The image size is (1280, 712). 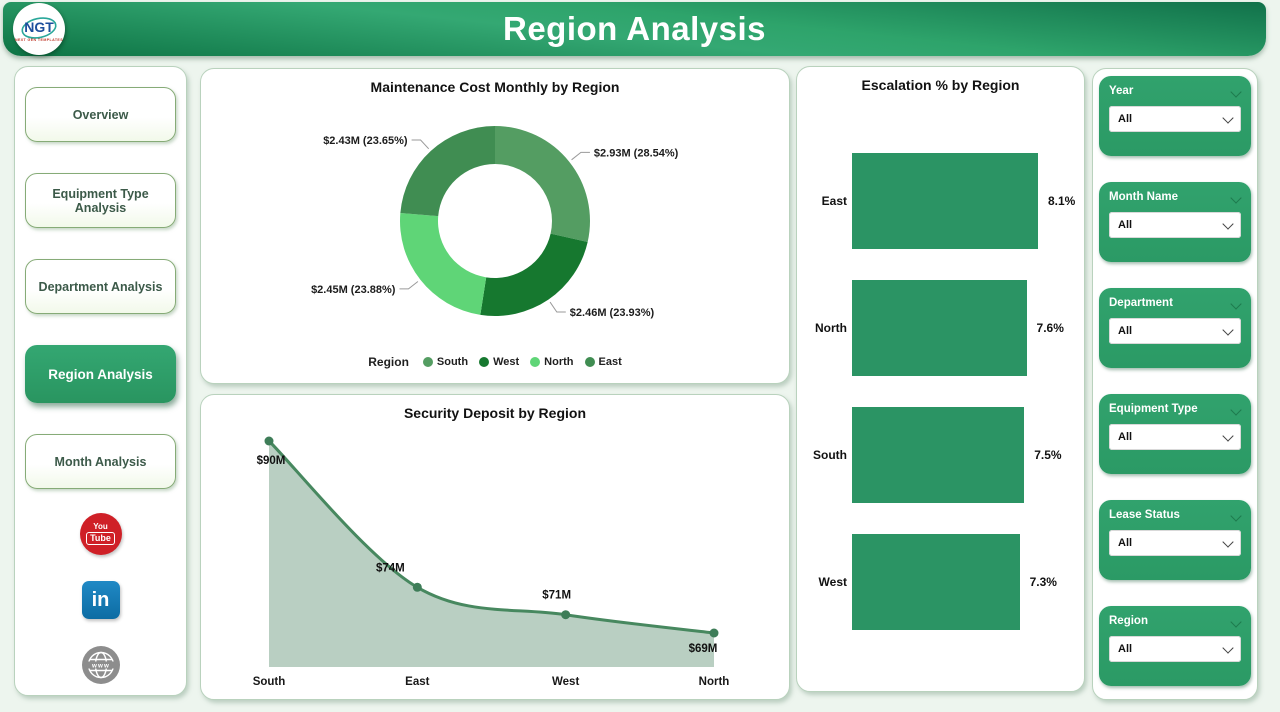 What do you see at coordinates (565, 682) in the screenshot?
I see `x-axis-label-west: West` at bounding box center [565, 682].